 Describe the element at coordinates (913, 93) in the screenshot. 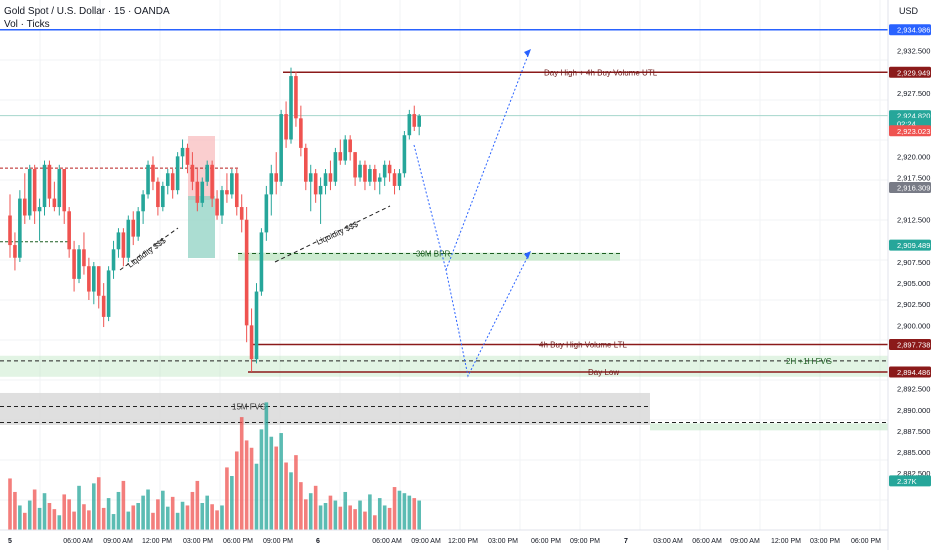

I see `y-tick-label: 2,927.500` at that location.